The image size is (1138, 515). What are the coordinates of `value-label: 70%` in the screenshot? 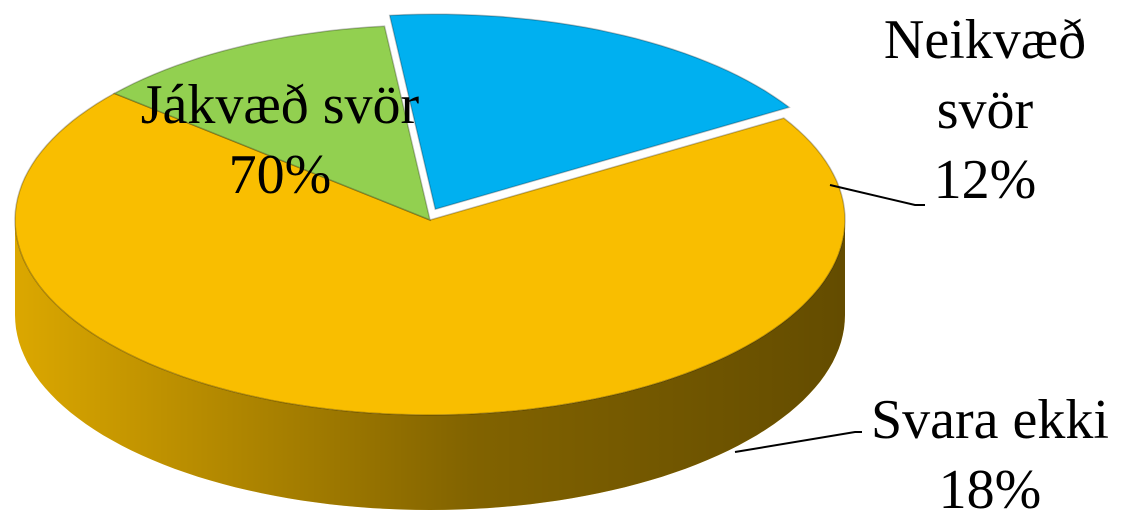 It's located at (280, 175).